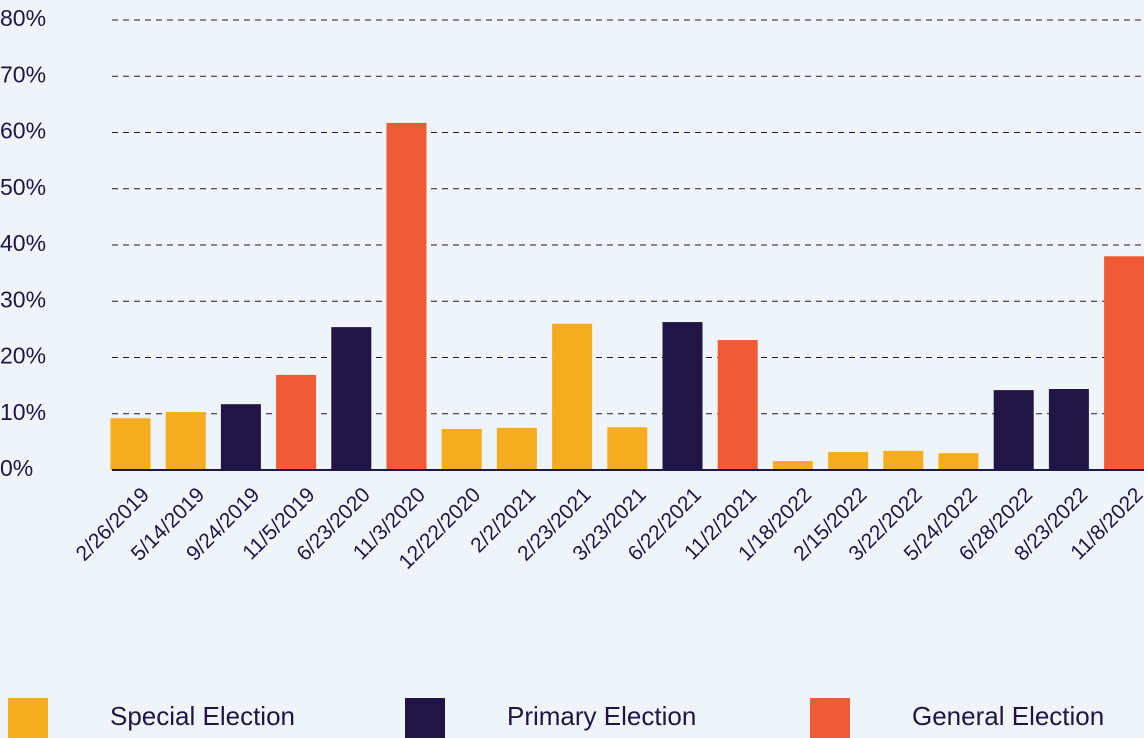 The image size is (1144, 738). I want to click on y-tick-label: 30%, so click(23, 299).